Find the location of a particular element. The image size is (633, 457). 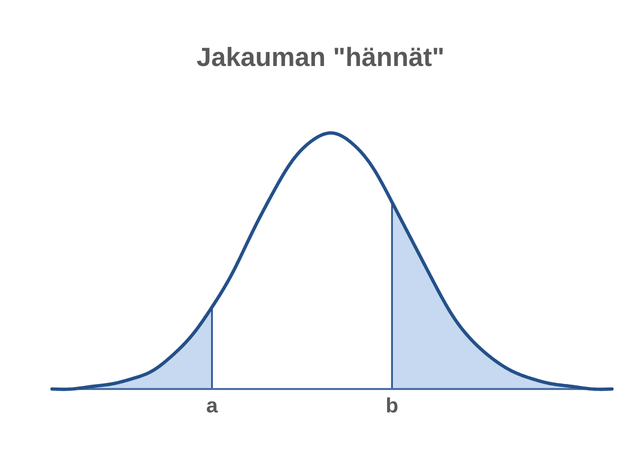

x-tick-label: a is located at coordinates (212, 407).